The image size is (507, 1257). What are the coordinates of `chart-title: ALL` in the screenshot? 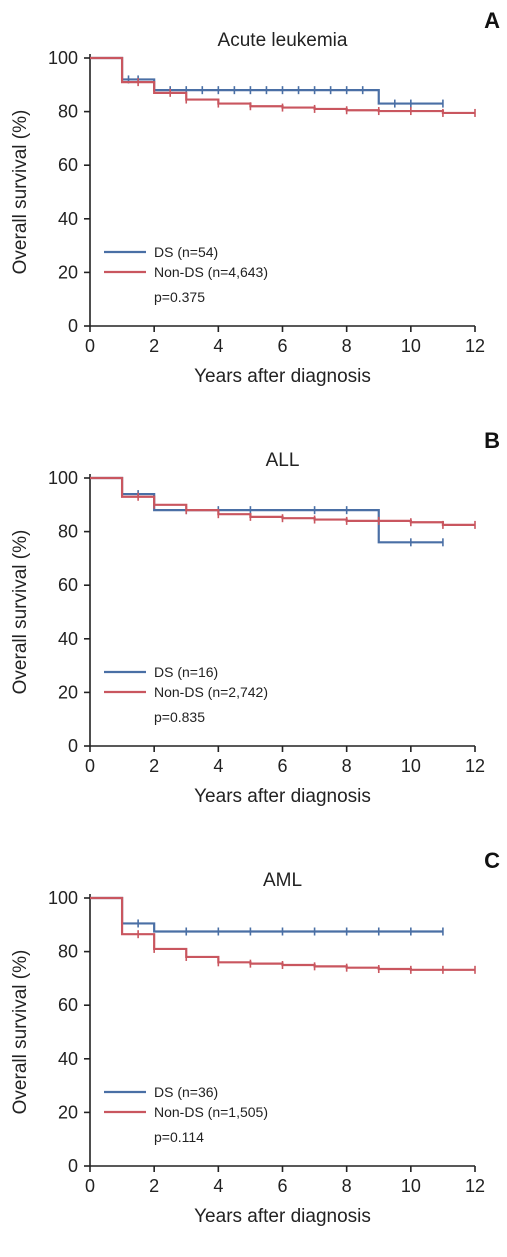 It's located at (283, 460).